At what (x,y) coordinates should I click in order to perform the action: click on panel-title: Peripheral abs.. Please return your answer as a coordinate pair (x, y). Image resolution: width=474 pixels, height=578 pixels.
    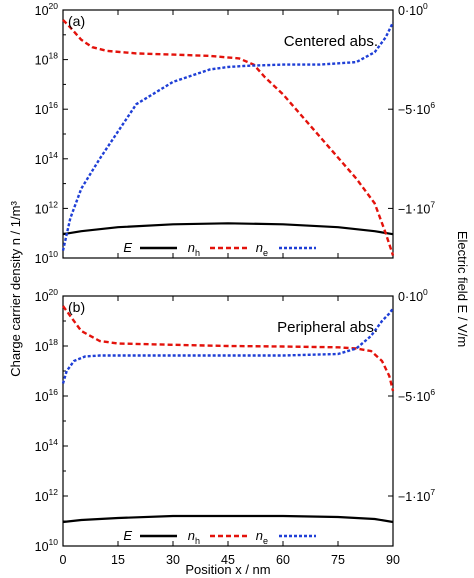
    Looking at the image, I should click on (327, 327).